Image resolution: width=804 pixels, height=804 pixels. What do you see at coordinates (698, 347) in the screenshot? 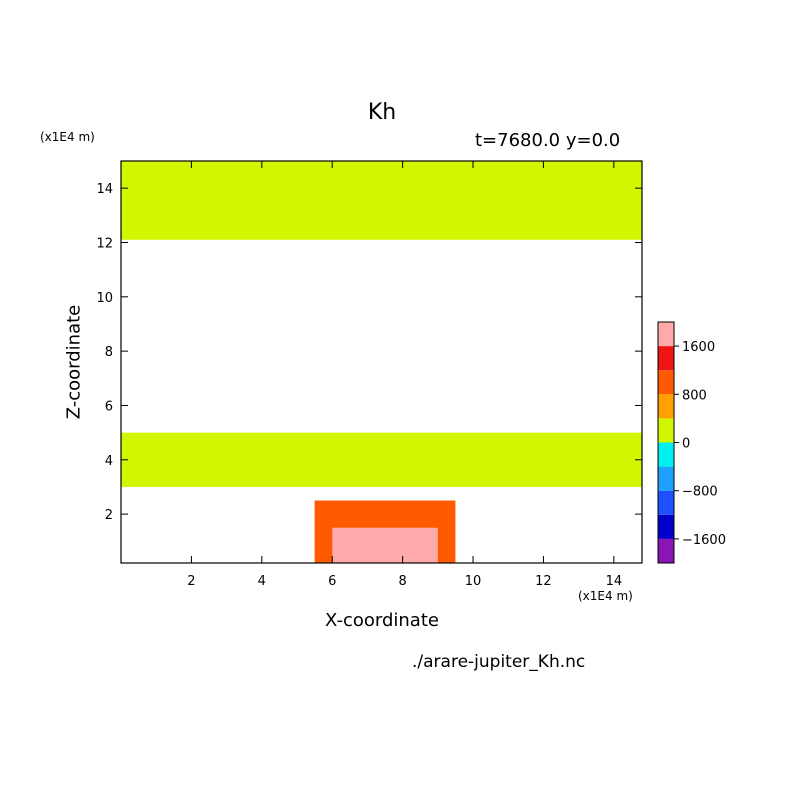
I see `colorbar-tick-label: 1600` at bounding box center [698, 347].